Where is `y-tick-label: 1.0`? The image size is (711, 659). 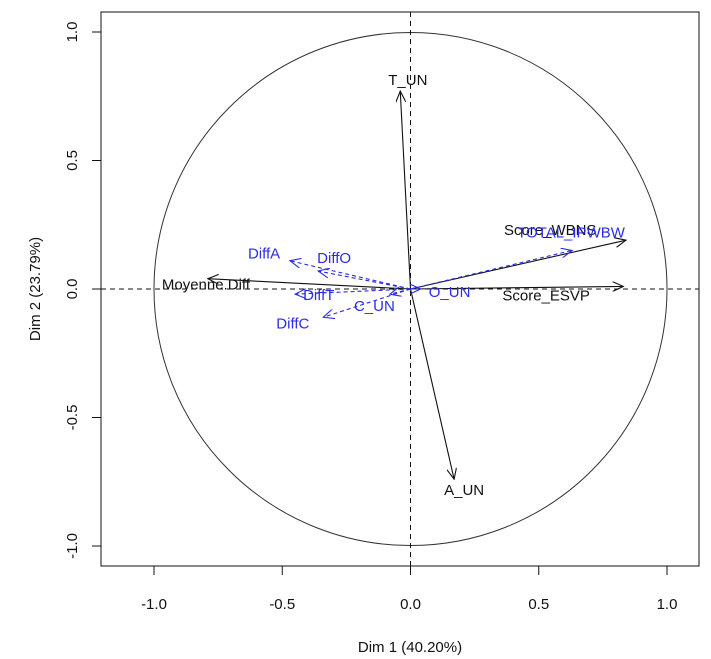 y-tick-label: 1.0 is located at coordinates (72, 32).